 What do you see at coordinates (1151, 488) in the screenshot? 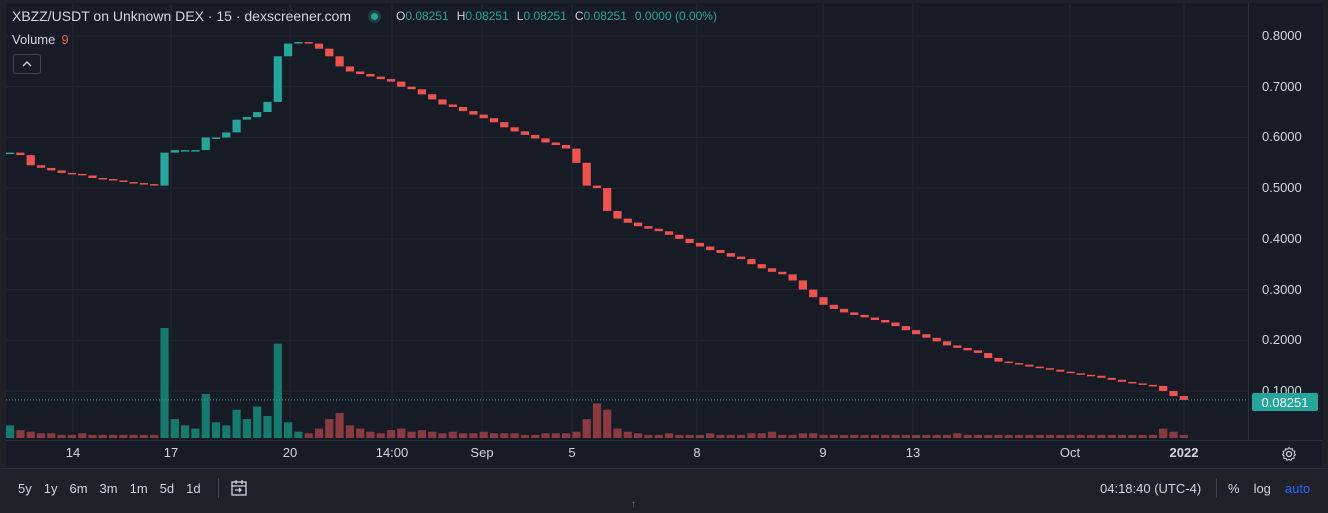
I see `clock-readout: 04:18:40 (UTC-4)` at bounding box center [1151, 488].